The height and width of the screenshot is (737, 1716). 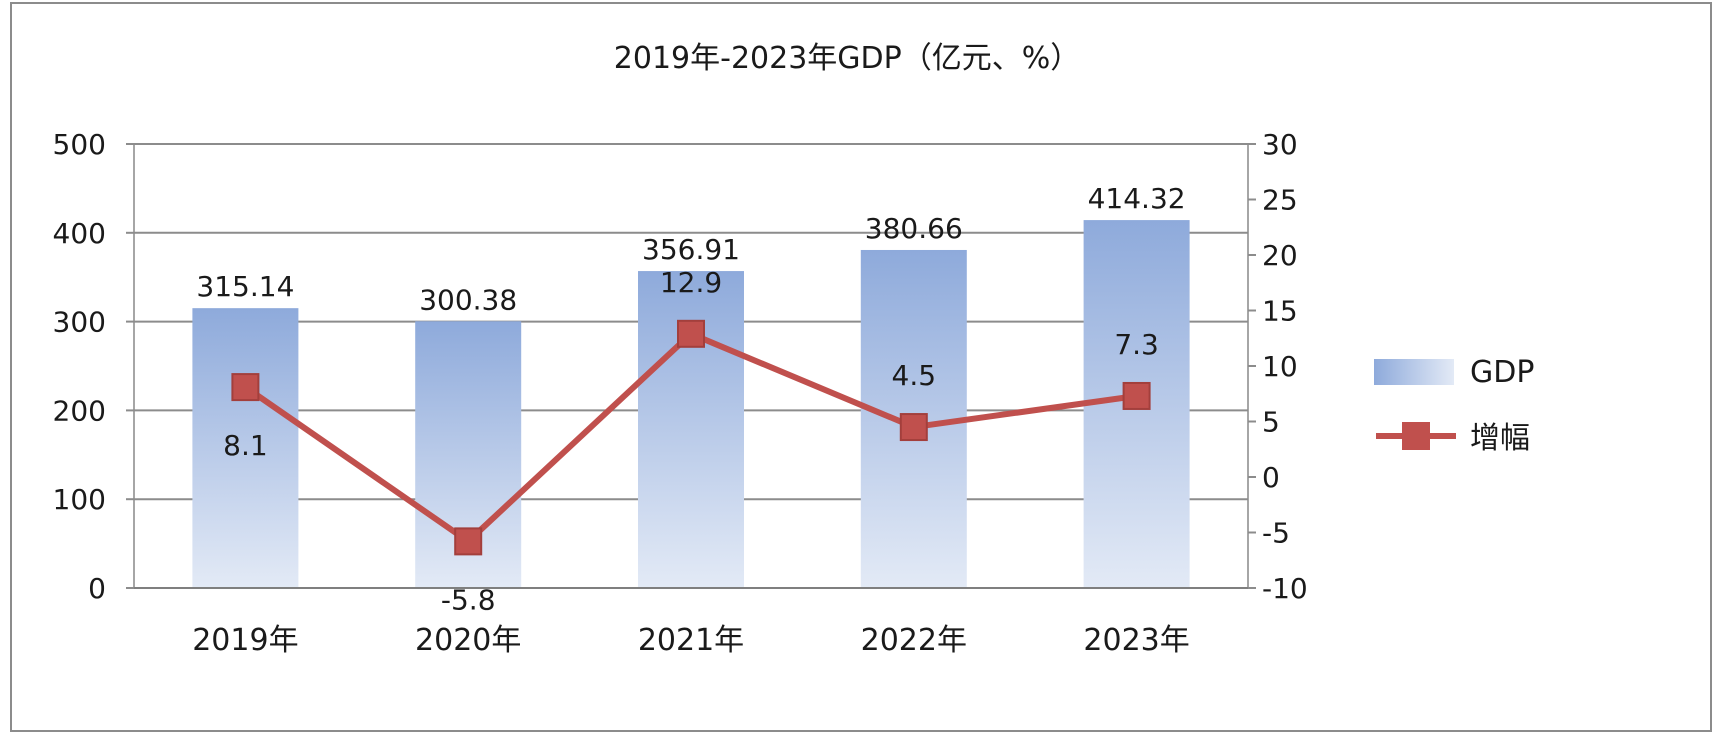 What do you see at coordinates (1280, 366) in the screenshot?
I see `right-axis-tick-label: 10` at bounding box center [1280, 366].